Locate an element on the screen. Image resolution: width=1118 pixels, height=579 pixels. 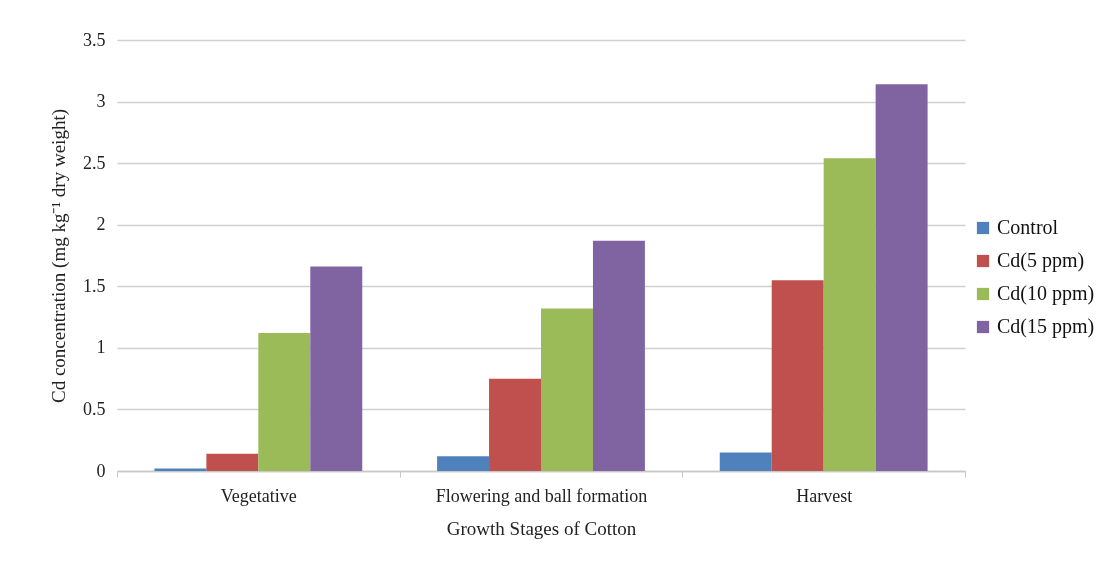
legend-label: Cd(15 ppm) is located at coordinates (1046, 326).